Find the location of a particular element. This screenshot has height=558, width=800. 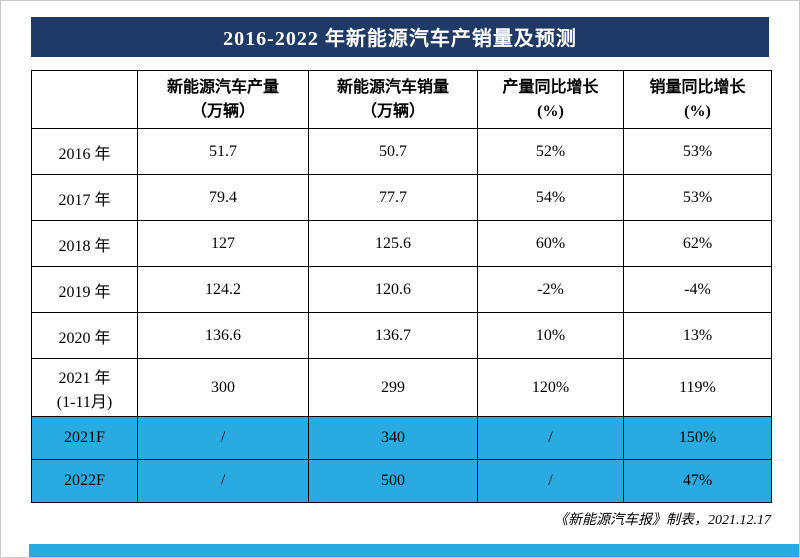

cell-production-growth: 10% is located at coordinates (550, 335).